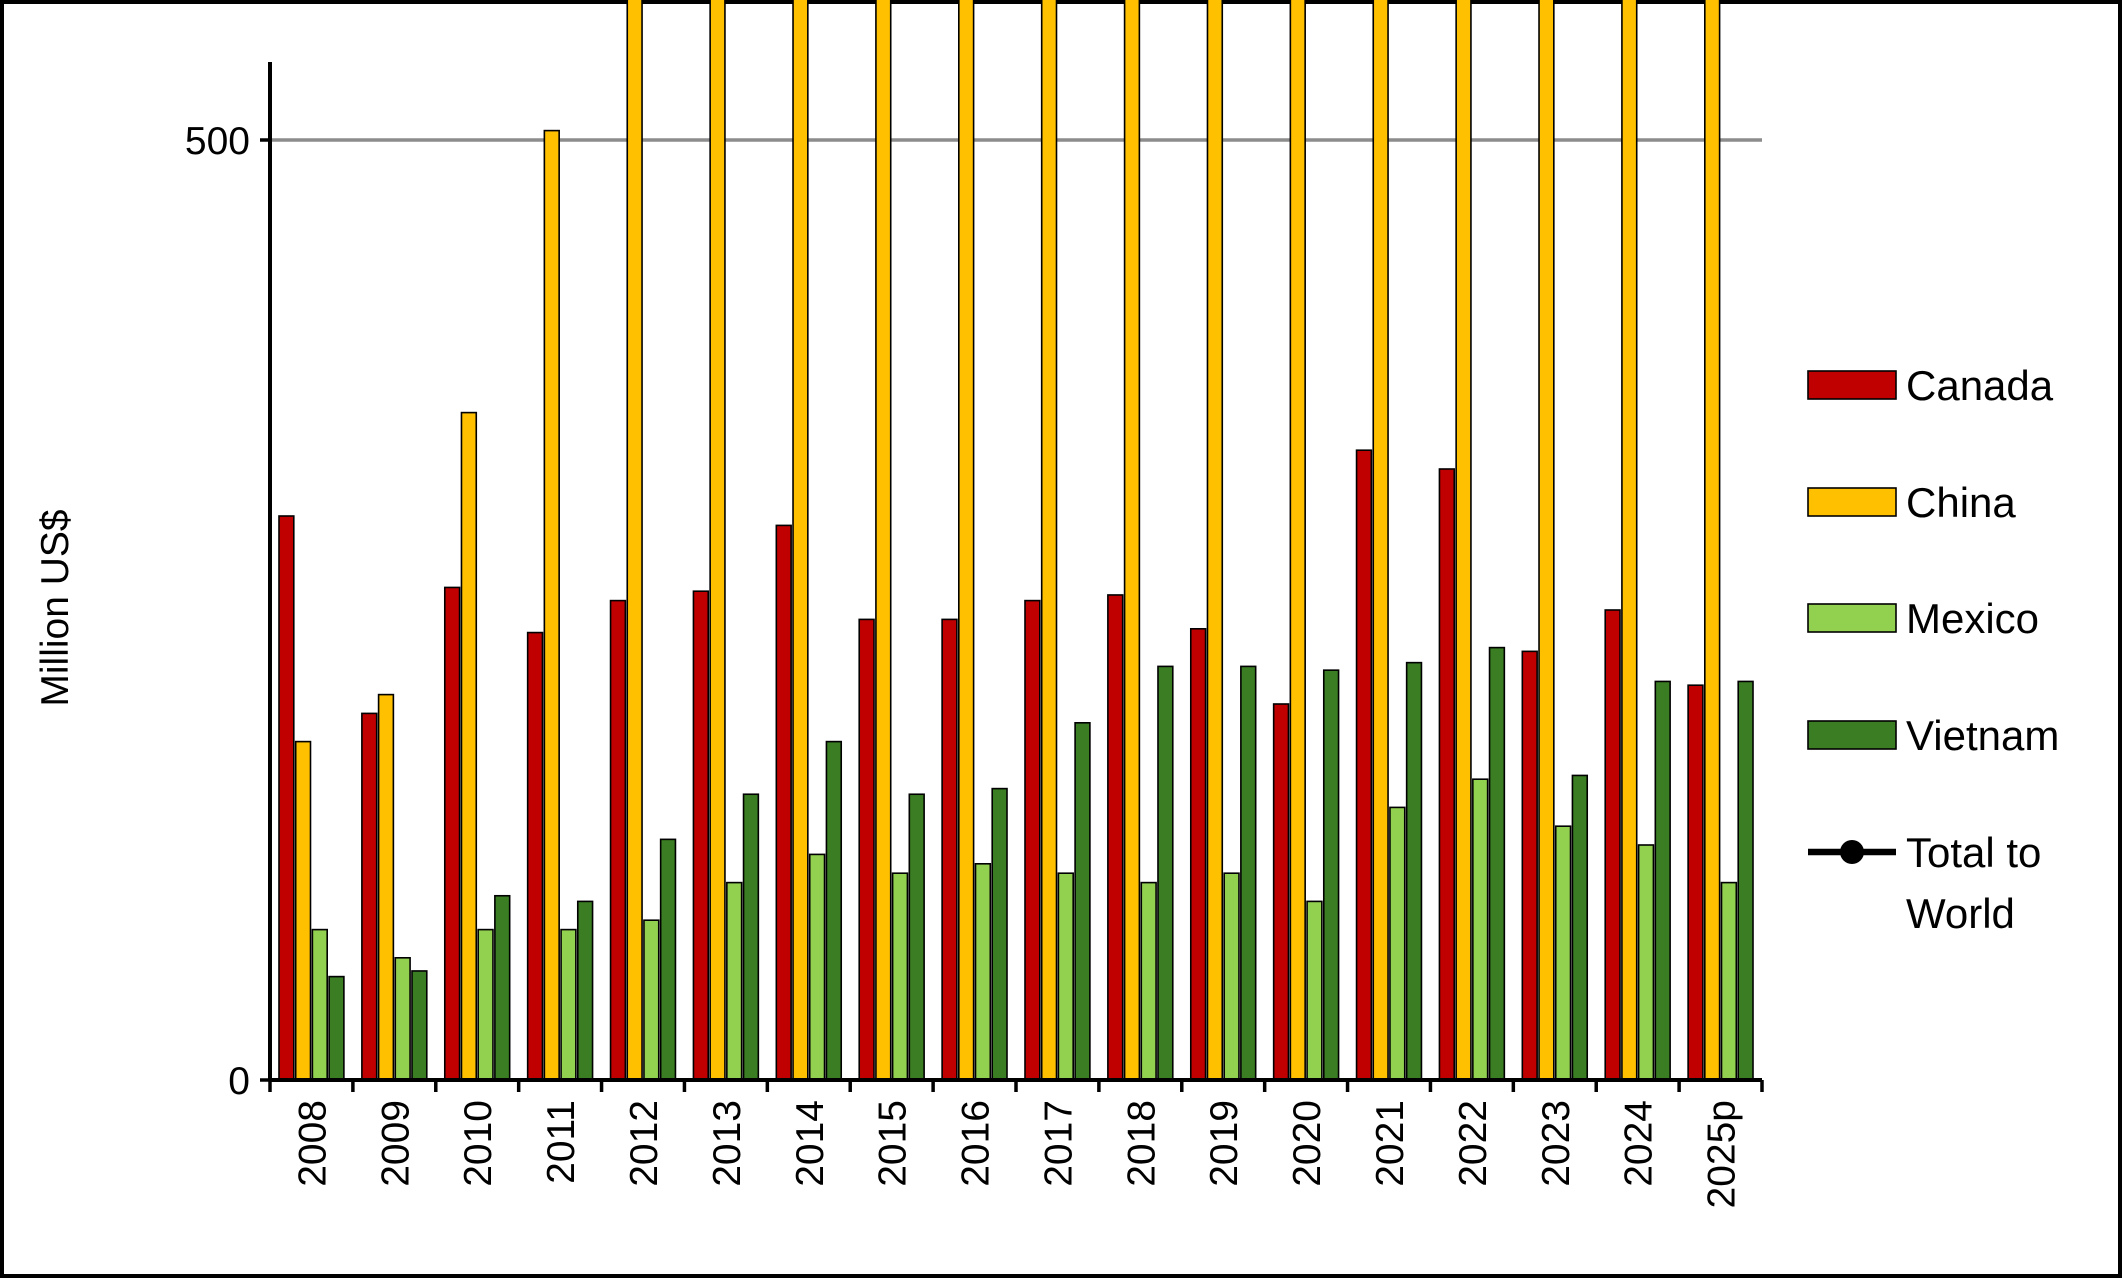 The width and height of the screenshot is (2122, 1278). I want to click on x-tick-label: 2023, so click(1556, 1143).